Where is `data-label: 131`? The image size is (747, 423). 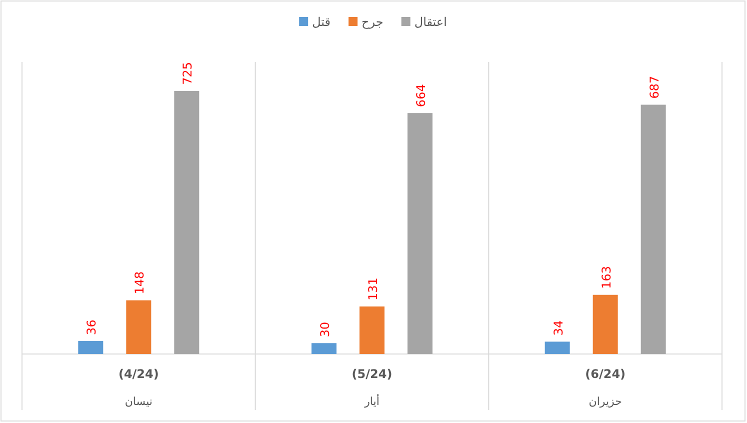
data-label: 131 is located at coordinates (373, 289).